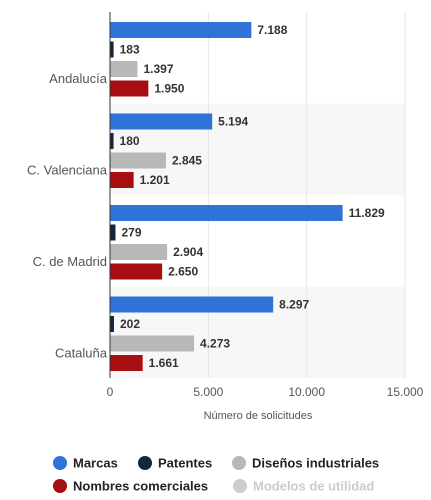 The image size is (431, 500). What do you see at coordinates (272, 30) in the screenshot?
I see `value-label: 7.188` at bounding box center [272, 30].